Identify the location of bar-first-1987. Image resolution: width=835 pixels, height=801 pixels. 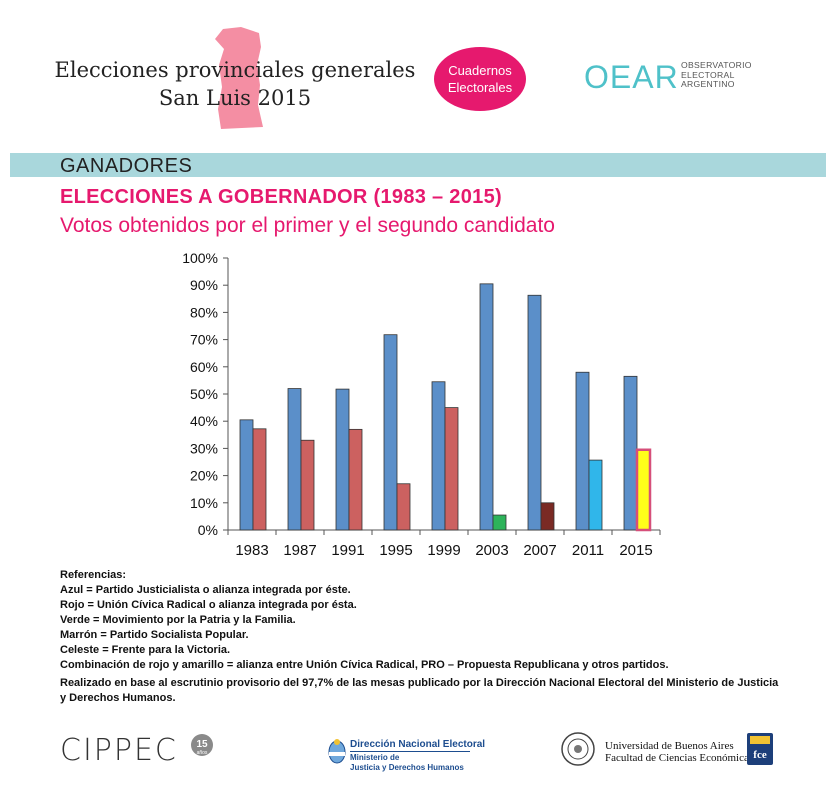
(294, 459).